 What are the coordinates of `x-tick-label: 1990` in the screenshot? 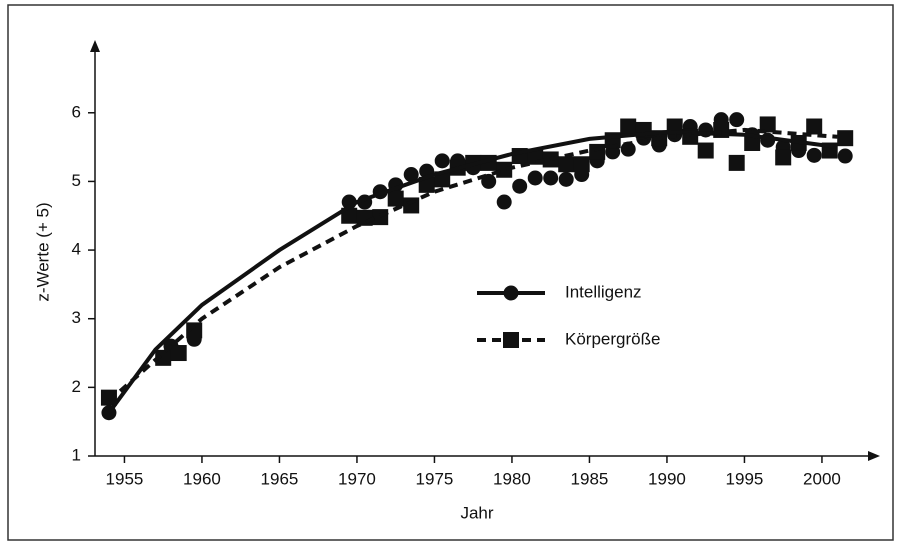 It's located at (667, 478).